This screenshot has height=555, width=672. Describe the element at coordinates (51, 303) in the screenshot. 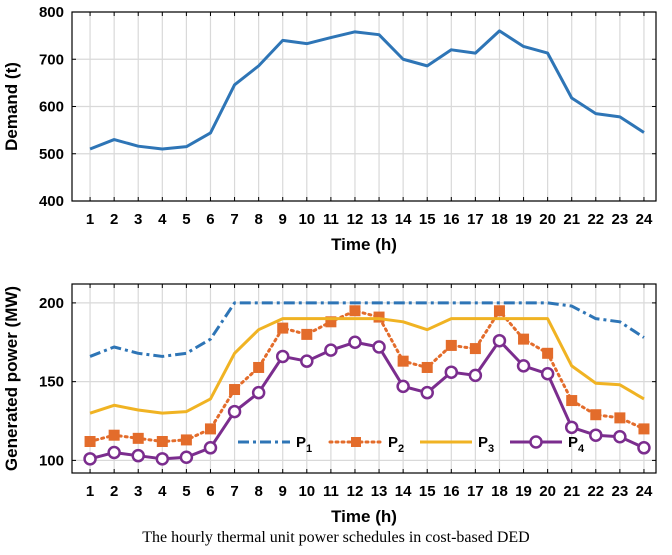

I see `y-tick-label: 200` at that location.